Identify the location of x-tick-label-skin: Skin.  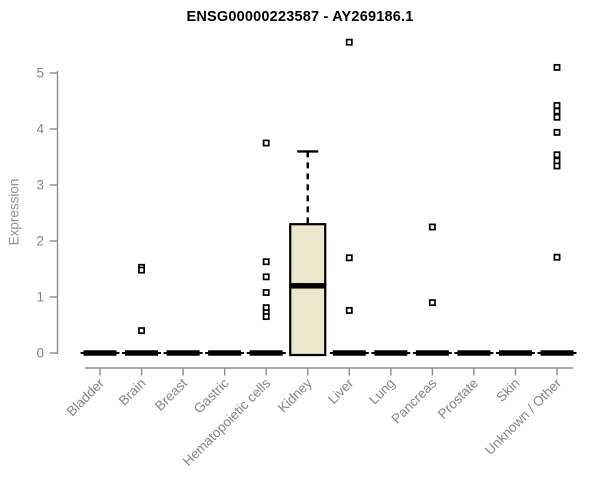
(507, 390).